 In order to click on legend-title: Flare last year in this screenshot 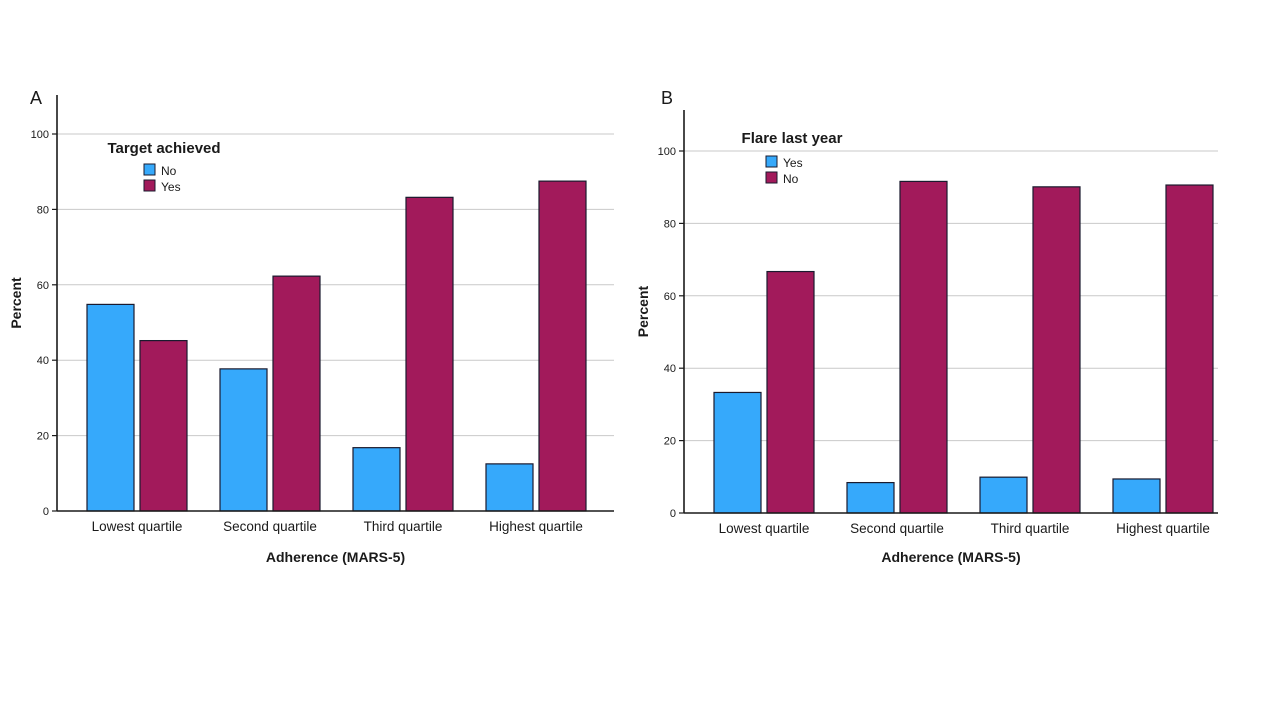, I will do `click(792, 138)`.